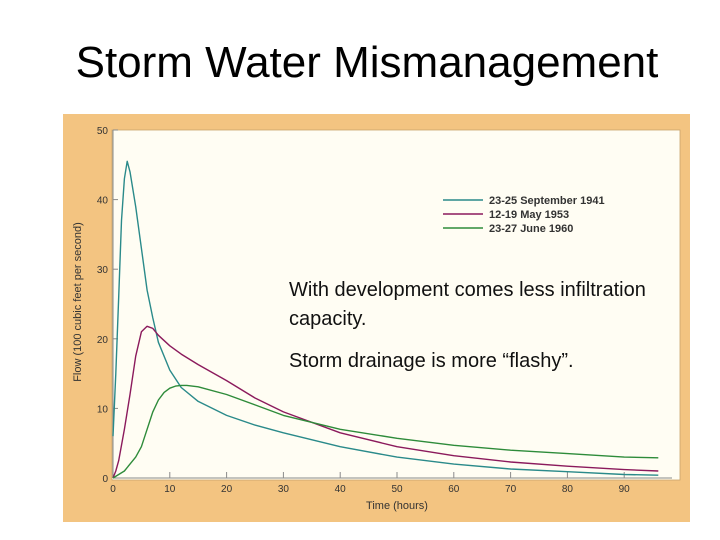 The width and height of the screenshot is (720, 540). Describe the element at coordinates (625, 489) in the screenshot. I see `x-tick-label: 90` at that location.